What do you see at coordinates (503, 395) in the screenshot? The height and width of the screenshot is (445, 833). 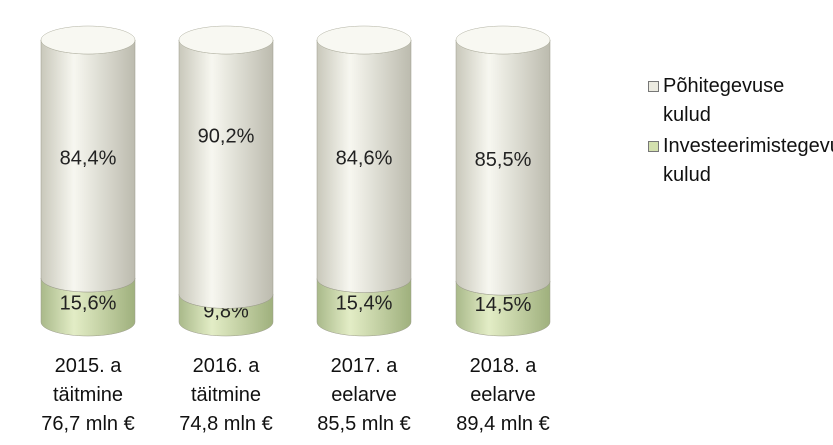 I see `x-tick-label: 2018. a eelarve 89,4 mln €` at bounding box center [503, 395].